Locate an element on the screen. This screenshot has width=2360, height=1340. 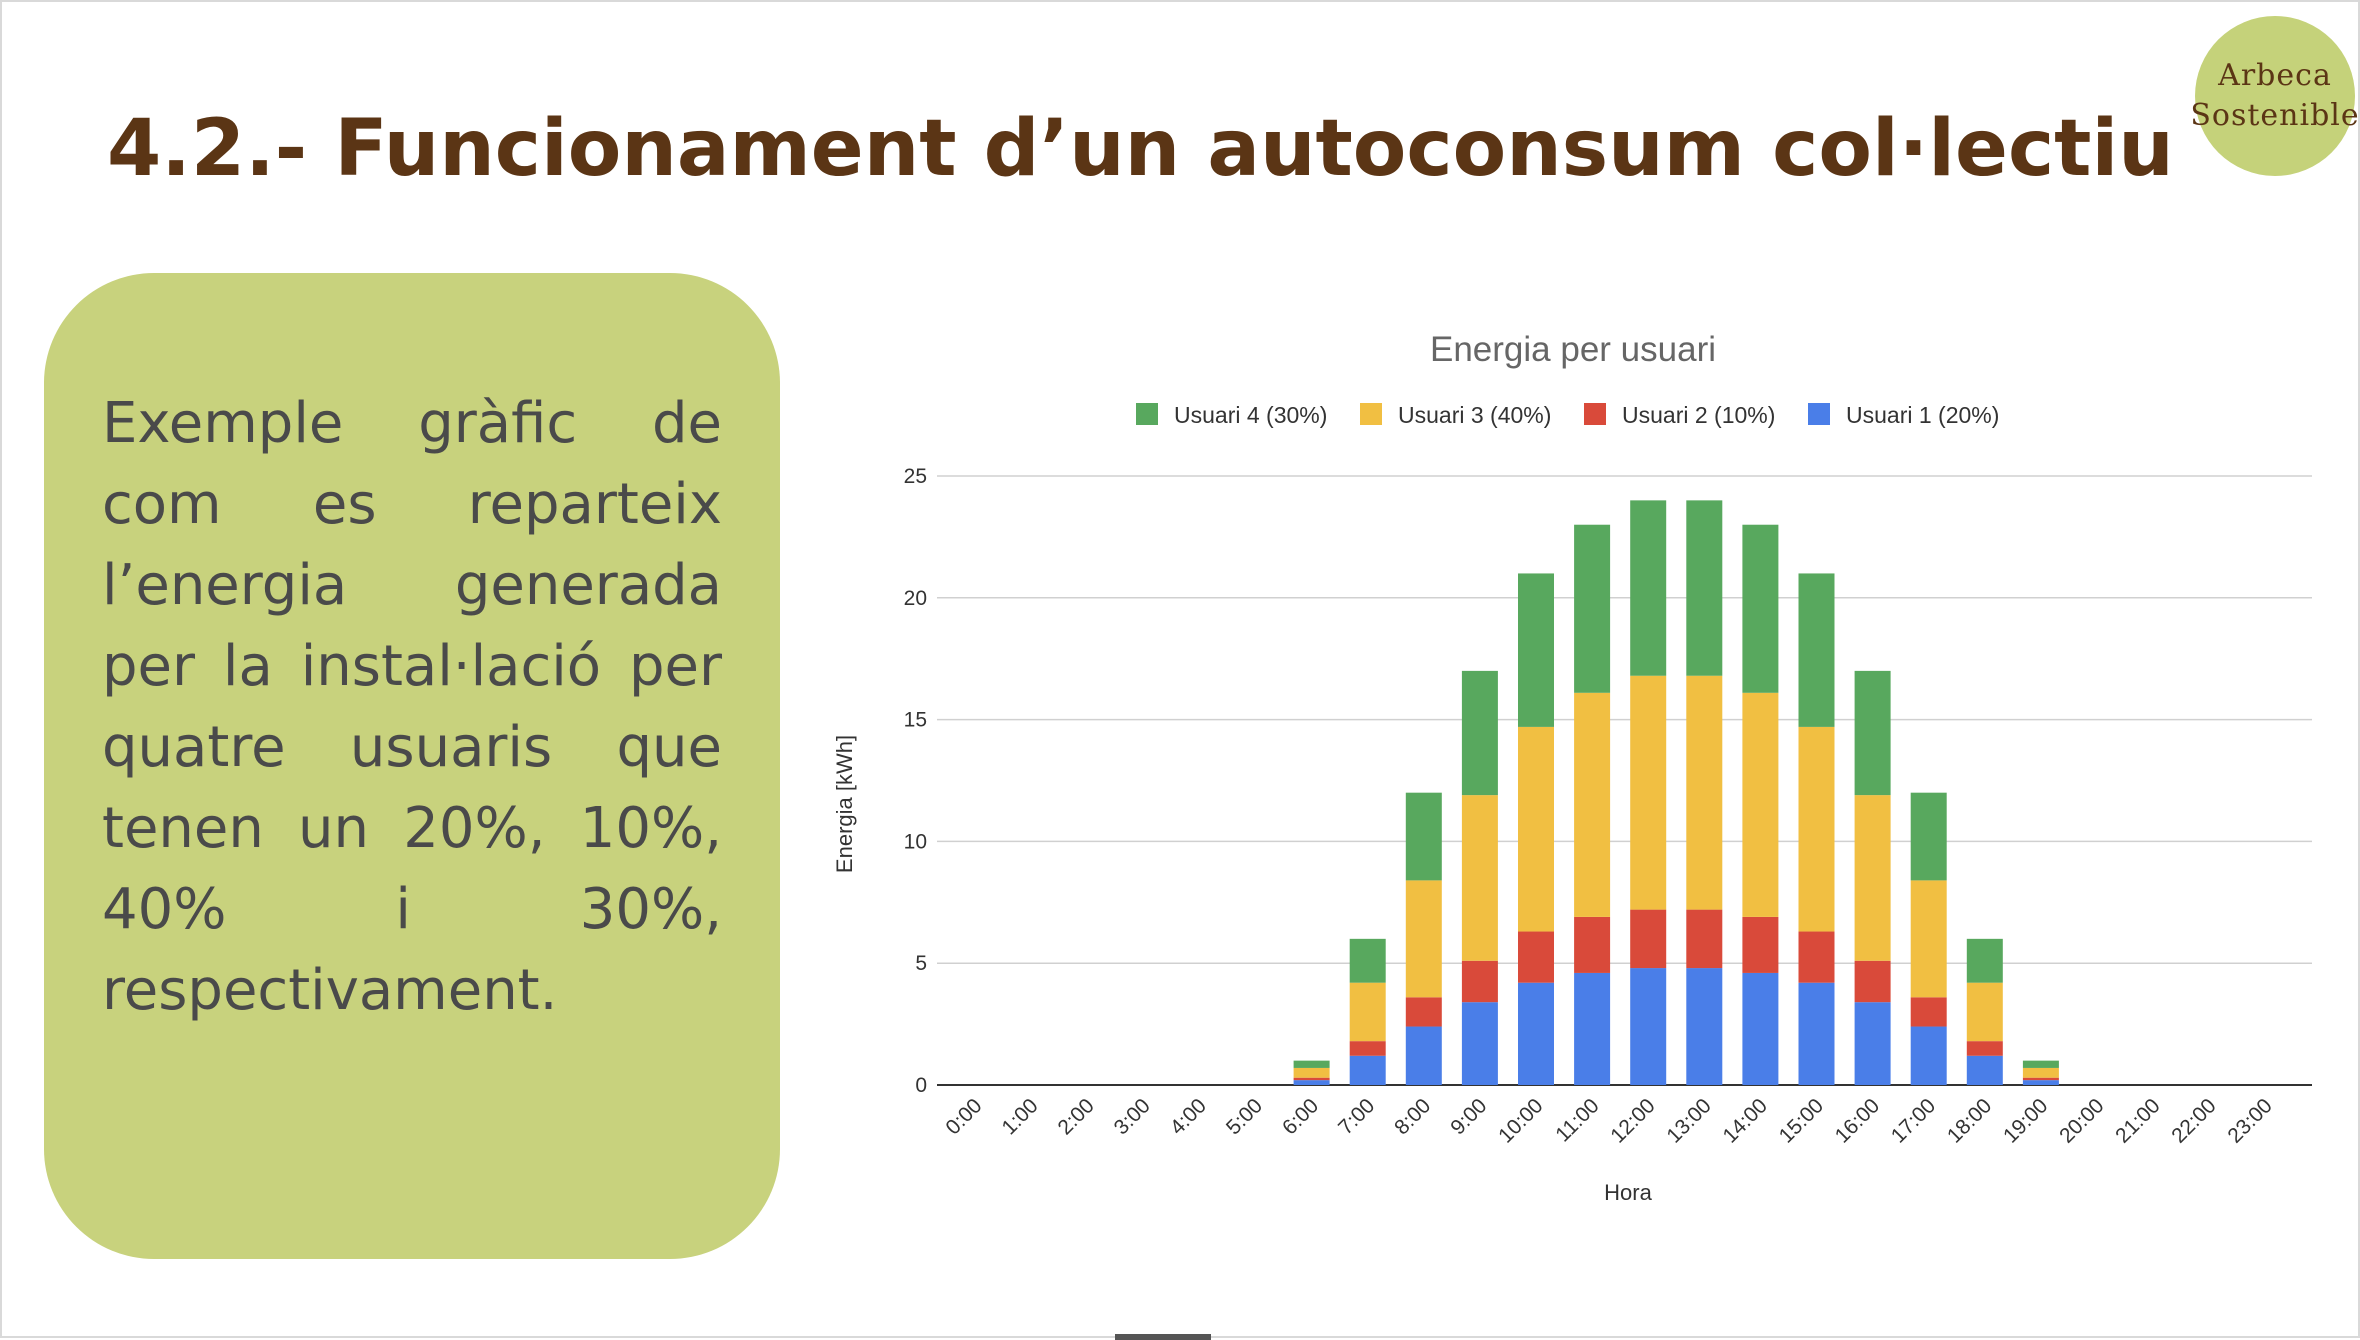
x-tick-label: 8:00 is located at coordinates (1412, 1116).